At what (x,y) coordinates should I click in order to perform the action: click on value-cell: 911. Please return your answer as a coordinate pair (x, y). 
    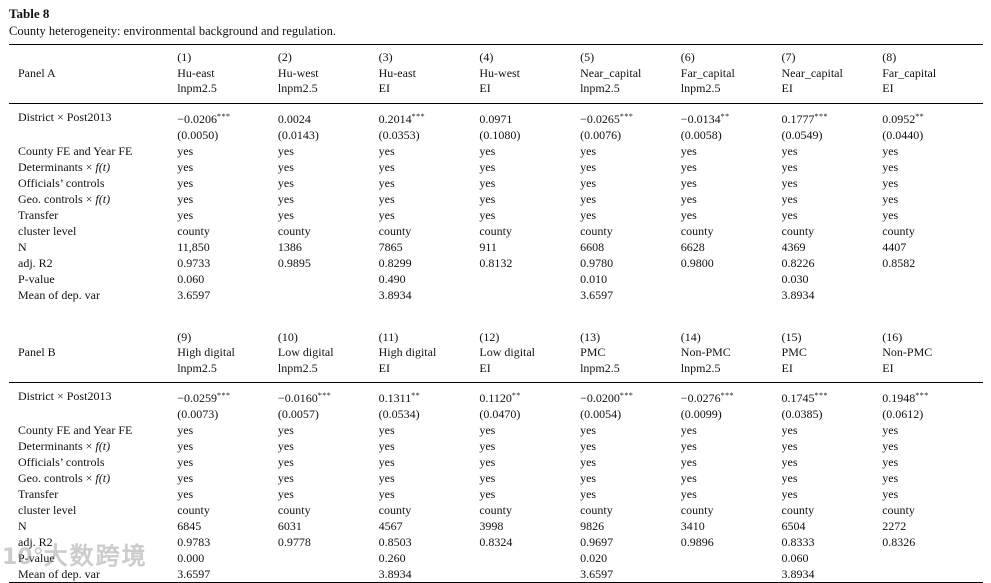
    Looking at the image, I should click on (488, 246).